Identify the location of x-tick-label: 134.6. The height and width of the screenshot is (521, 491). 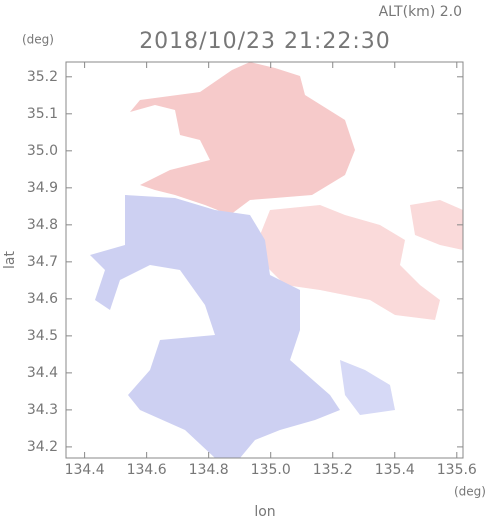
(147, 470).